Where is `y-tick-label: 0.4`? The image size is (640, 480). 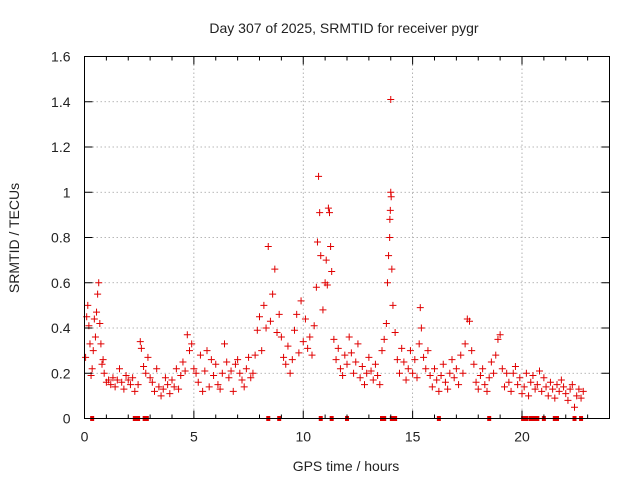
y-tick-label: 0.4 is located at coordinates (61, 328).